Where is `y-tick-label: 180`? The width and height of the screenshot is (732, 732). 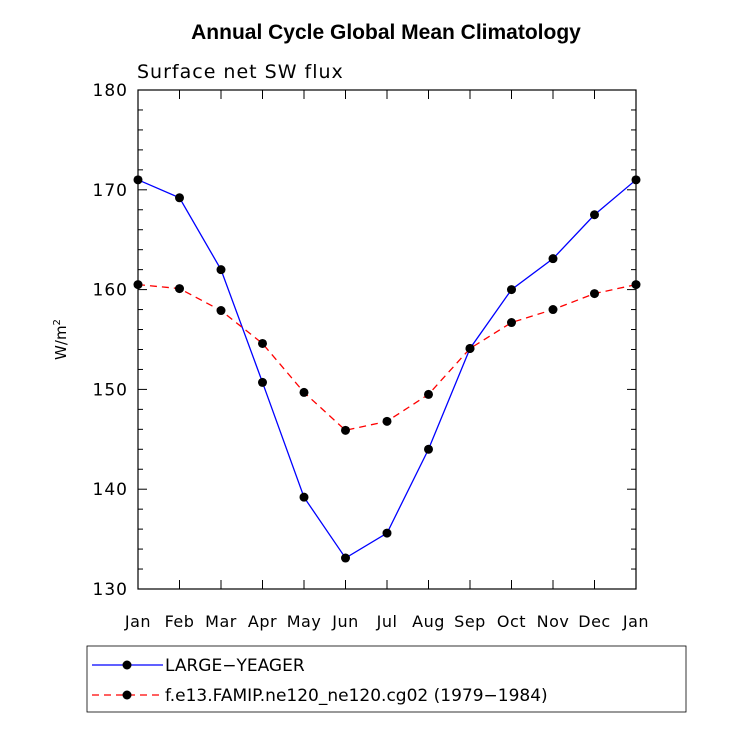 y-tick-label: 180 is located at coordinates (110, 91).